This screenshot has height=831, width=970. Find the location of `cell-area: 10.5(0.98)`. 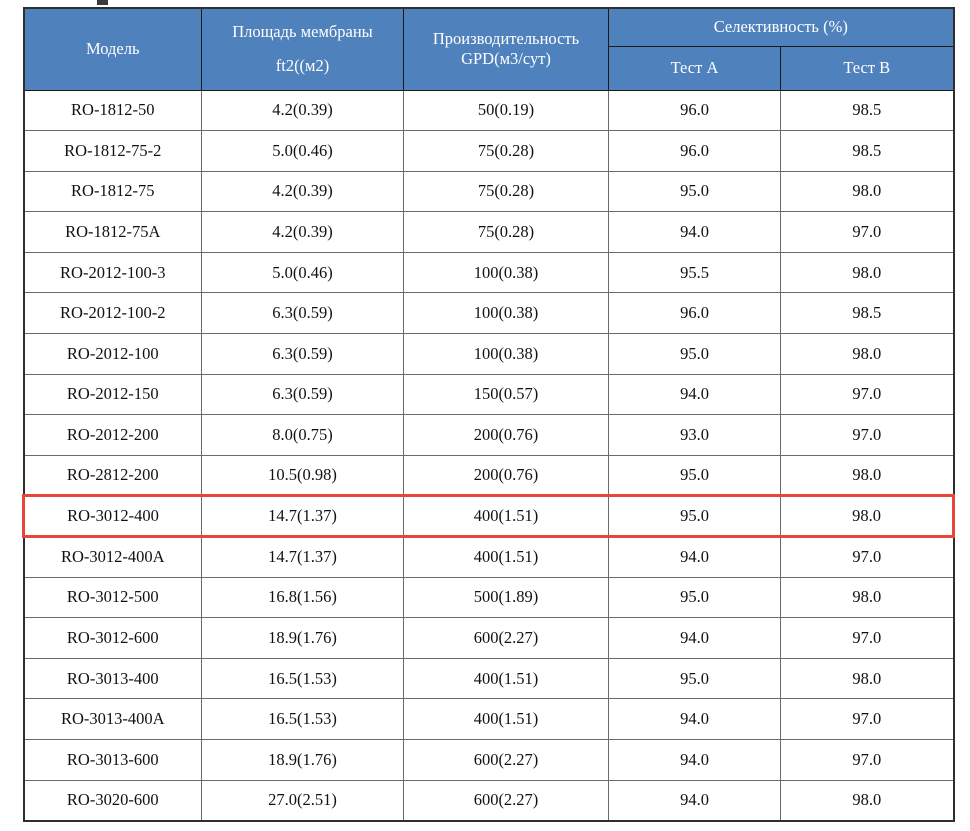

cell-area: 10.5(0.98) is located at coordinates (302, 475).